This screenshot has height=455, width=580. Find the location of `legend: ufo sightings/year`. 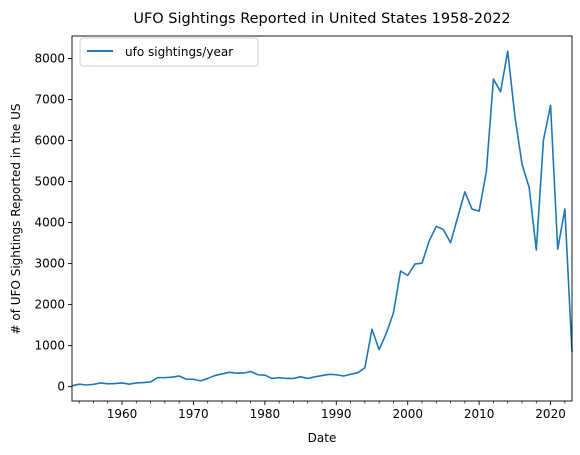

legend: ufo sightings/year is located at coordinates (169, 52).